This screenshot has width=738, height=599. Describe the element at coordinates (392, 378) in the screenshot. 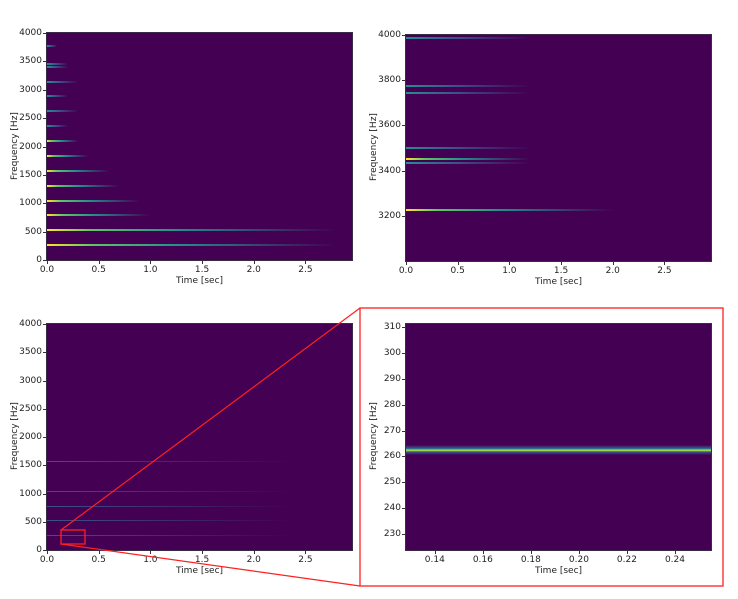

I see `y-tick-label: 290` at that location.